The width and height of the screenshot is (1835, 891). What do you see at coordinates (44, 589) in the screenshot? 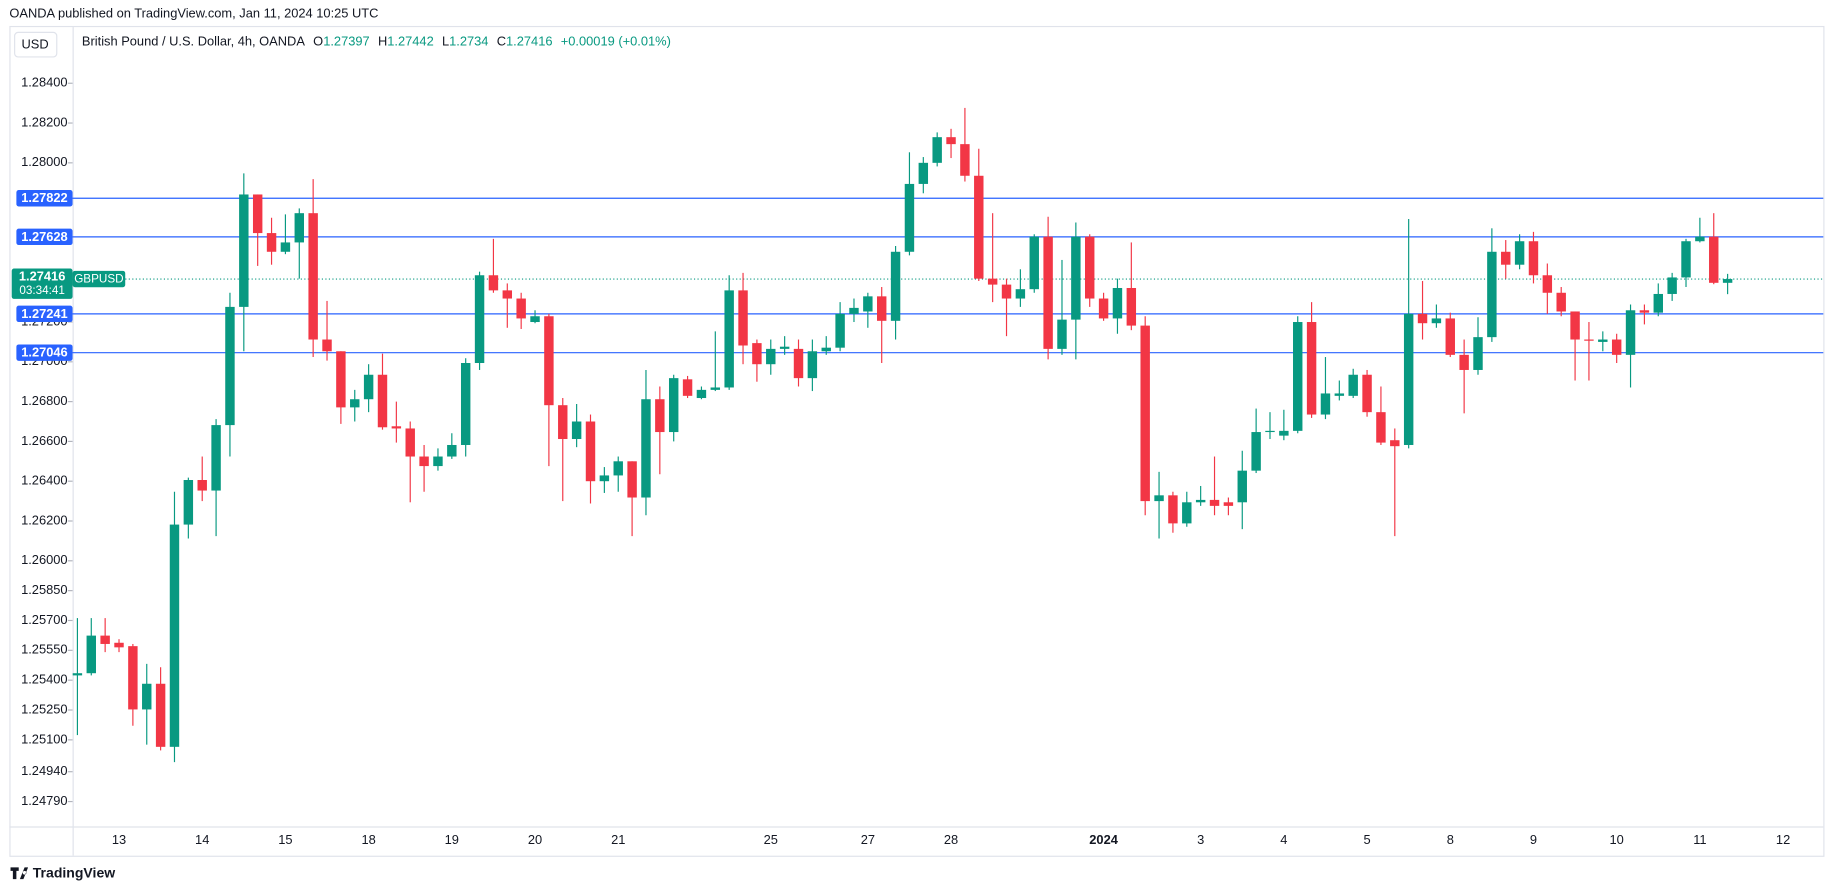
I see `y-tick-label: 1.25850` at bounding box center [44, 589].